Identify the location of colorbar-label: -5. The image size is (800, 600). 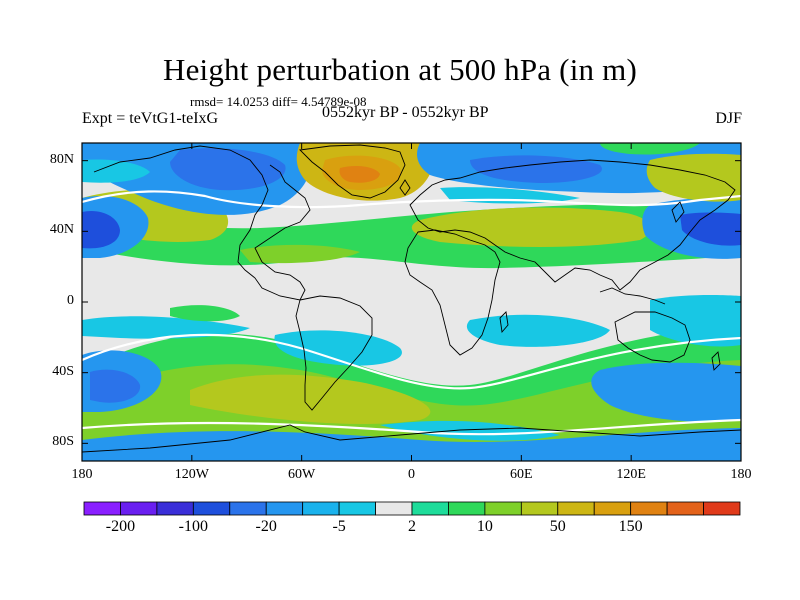
(339, 526).